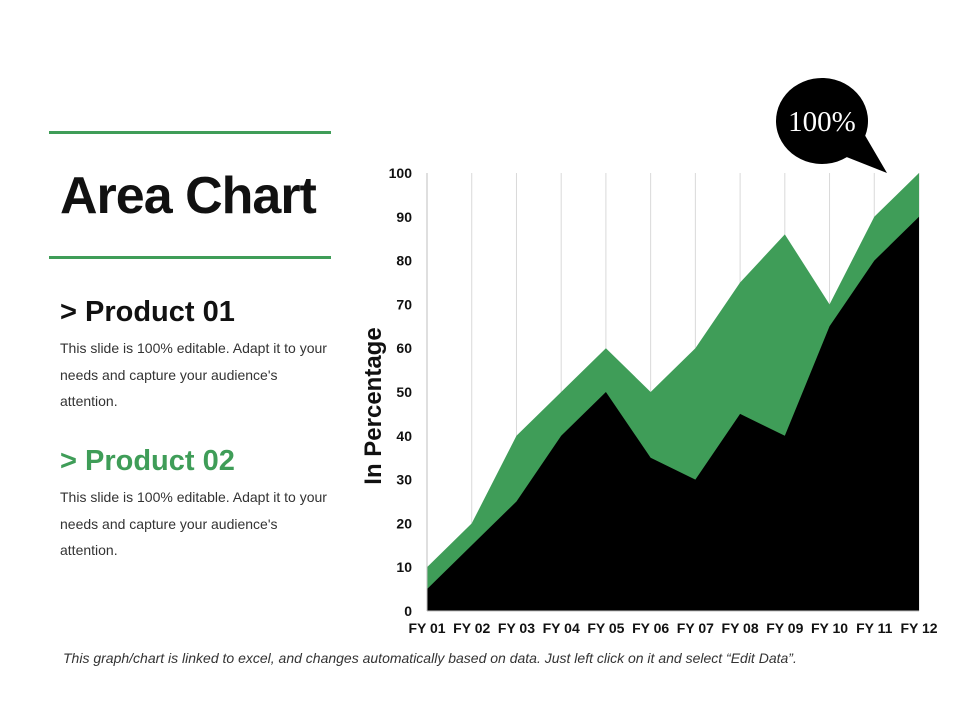 Image resolution: width=960 pixels, height=720 pixels. Describe the element at coordinates (147, 312) in the screenshot. I see `product-01-heading: > Product 01` at that location.